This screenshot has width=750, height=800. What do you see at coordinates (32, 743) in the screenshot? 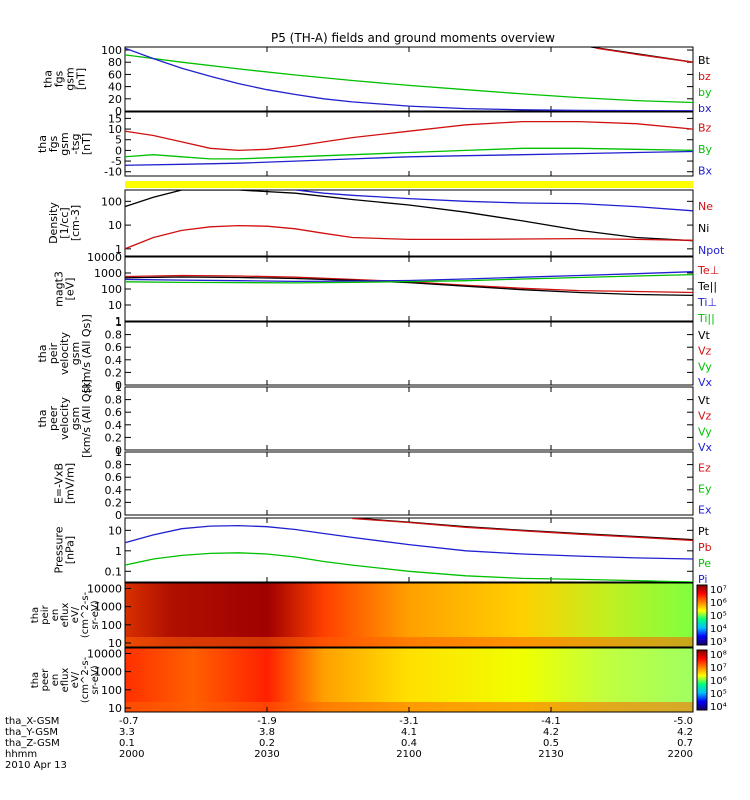
I see `footer-row-label: tha_Z-GSM` at bounding box center [32, 743].